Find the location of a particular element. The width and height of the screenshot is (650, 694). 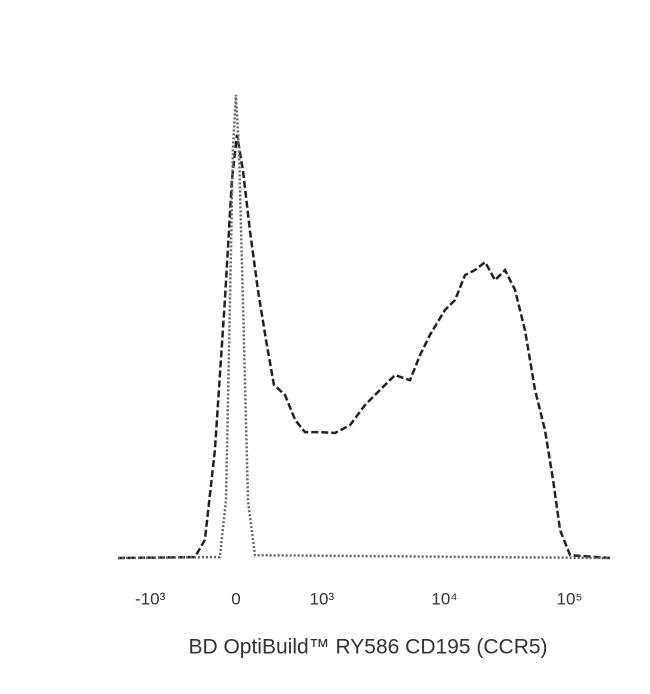

x-axis-label: BD OptiBuild™ RY586 CD195 (CCR5) is located at coordinates (367, 647).